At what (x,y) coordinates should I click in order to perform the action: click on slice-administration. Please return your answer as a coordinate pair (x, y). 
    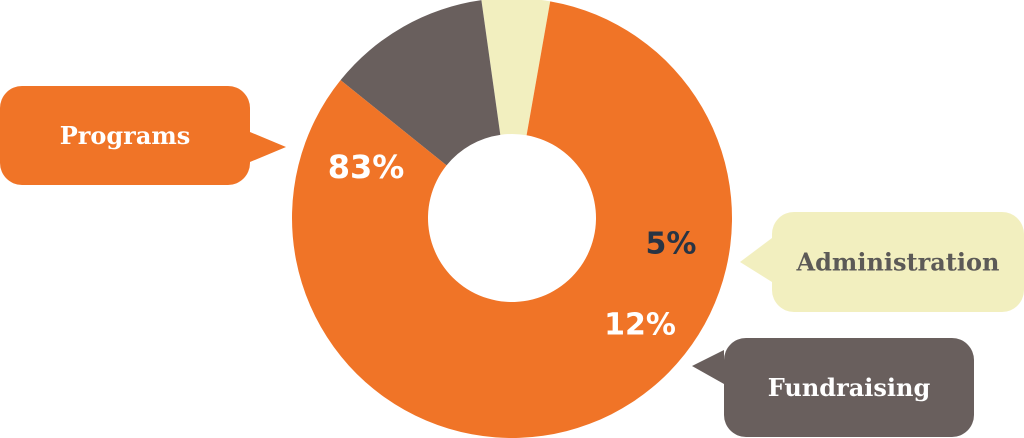
    Looking at the image, I should click on (516, 68).